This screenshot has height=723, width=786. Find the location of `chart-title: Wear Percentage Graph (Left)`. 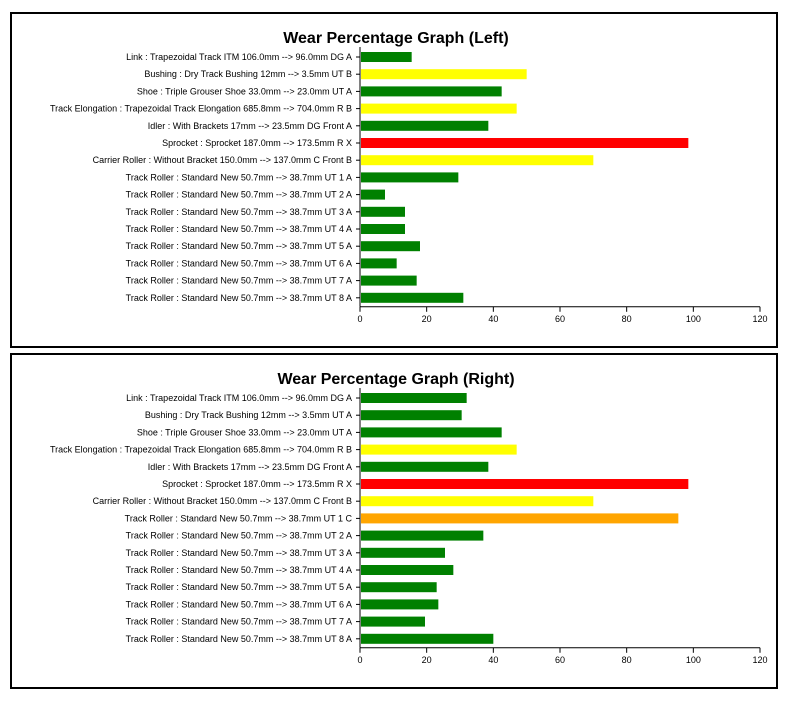

chart-title: Wear Percentage Graph (Left) is located at coordinates (396, 38).